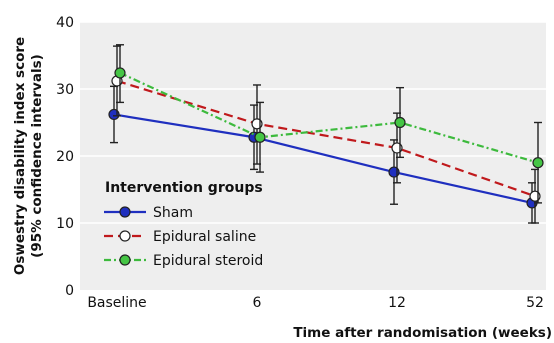  What do you see at coordinates (397, 303) in the screenshot?
I see `x-tick-label: 12` at bounding box center [397, 303].